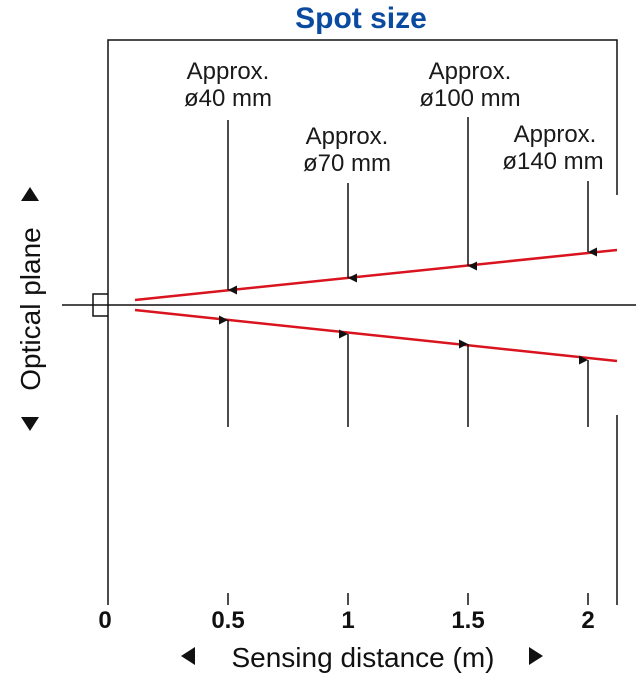  What do you see at coordinates (347, 620) in the screenshot?
I see `x-tick-label: 1` at bounding box center [347, 620].